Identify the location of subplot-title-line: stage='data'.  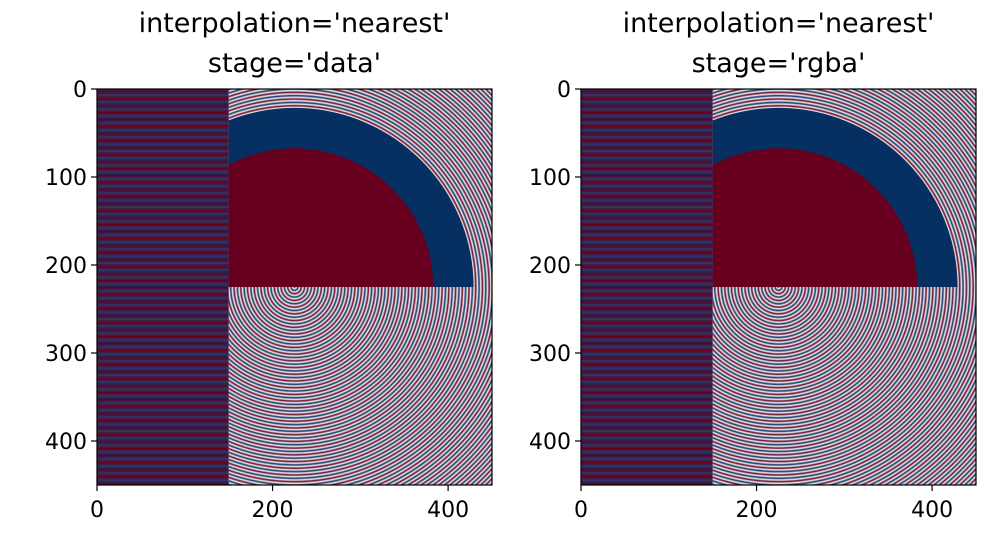
(294, 63).